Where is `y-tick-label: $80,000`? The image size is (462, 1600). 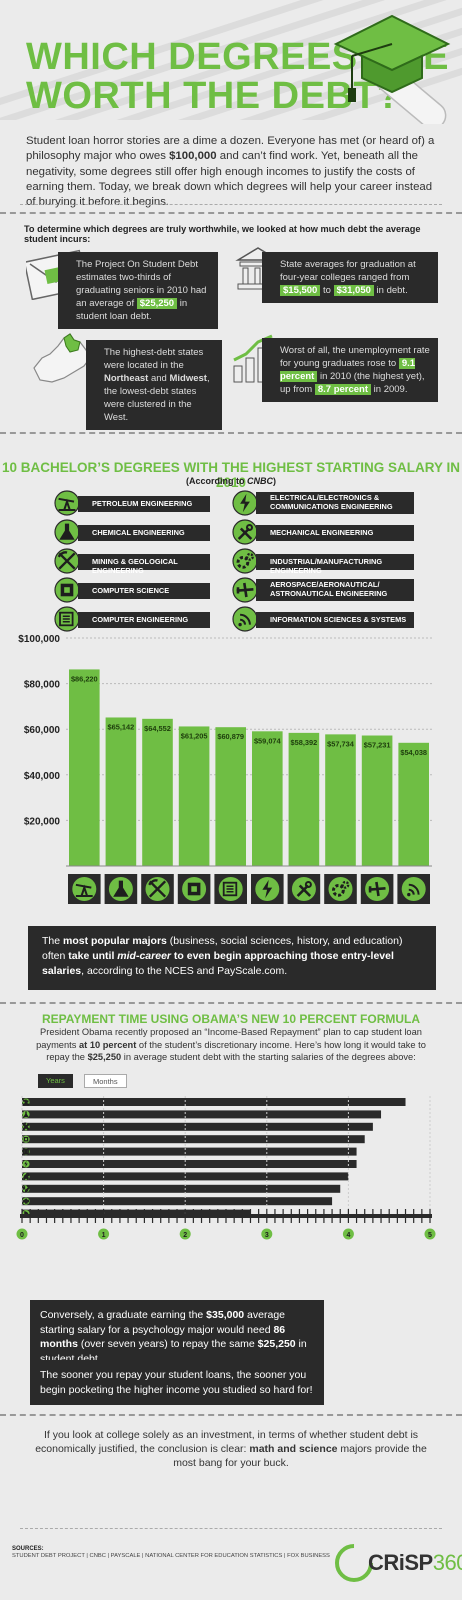 y-tick-label: $80,000 is located at coordinates (42, 685).